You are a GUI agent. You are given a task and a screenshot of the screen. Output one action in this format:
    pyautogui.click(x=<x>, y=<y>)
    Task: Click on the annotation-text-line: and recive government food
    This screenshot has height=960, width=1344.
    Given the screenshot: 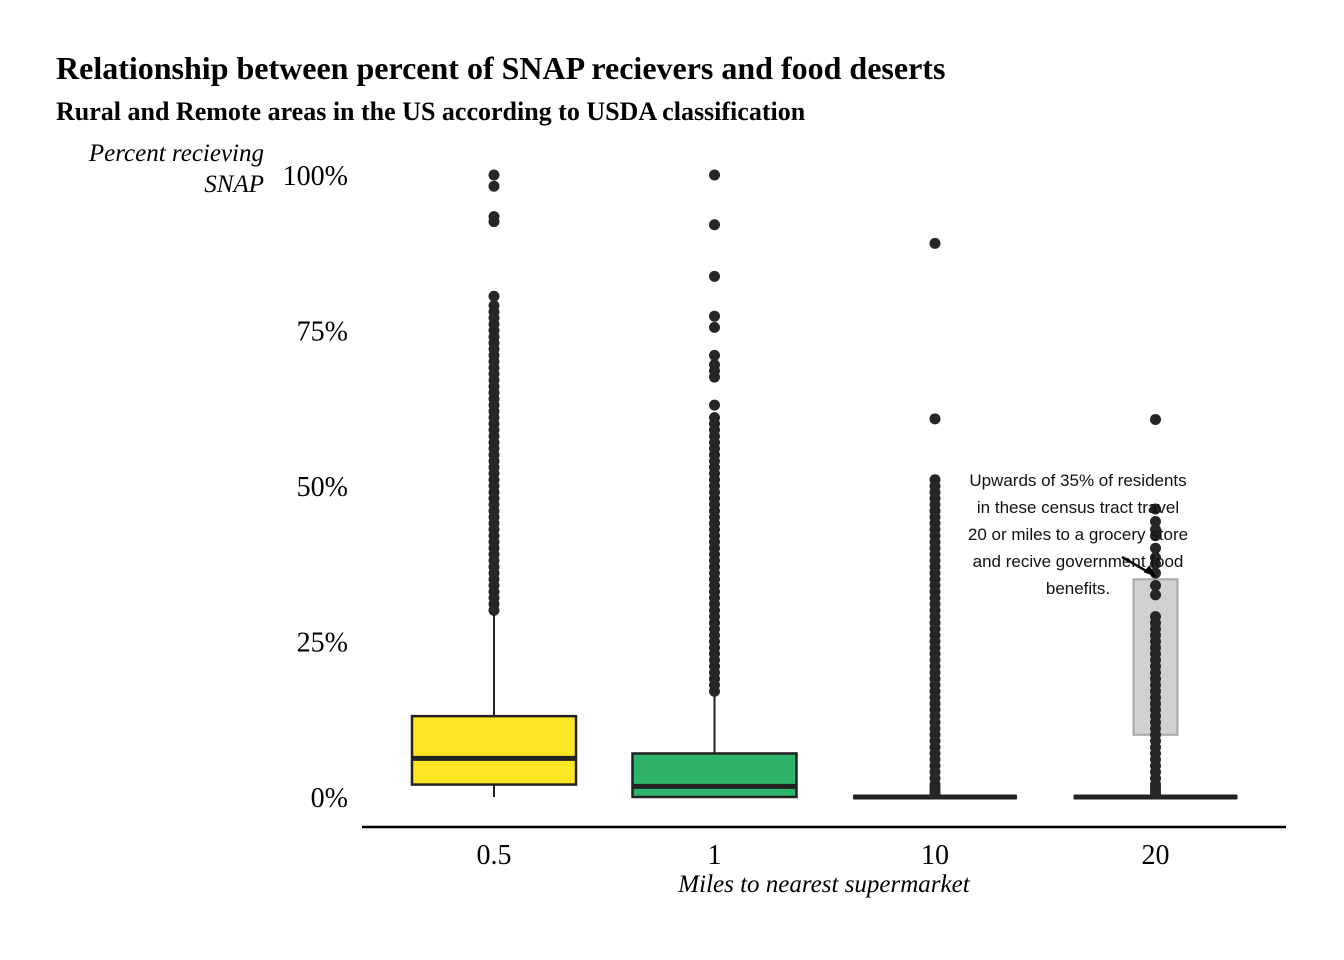 What is the action you would take?
    pyautogui.click(x=1078, y=561)
    